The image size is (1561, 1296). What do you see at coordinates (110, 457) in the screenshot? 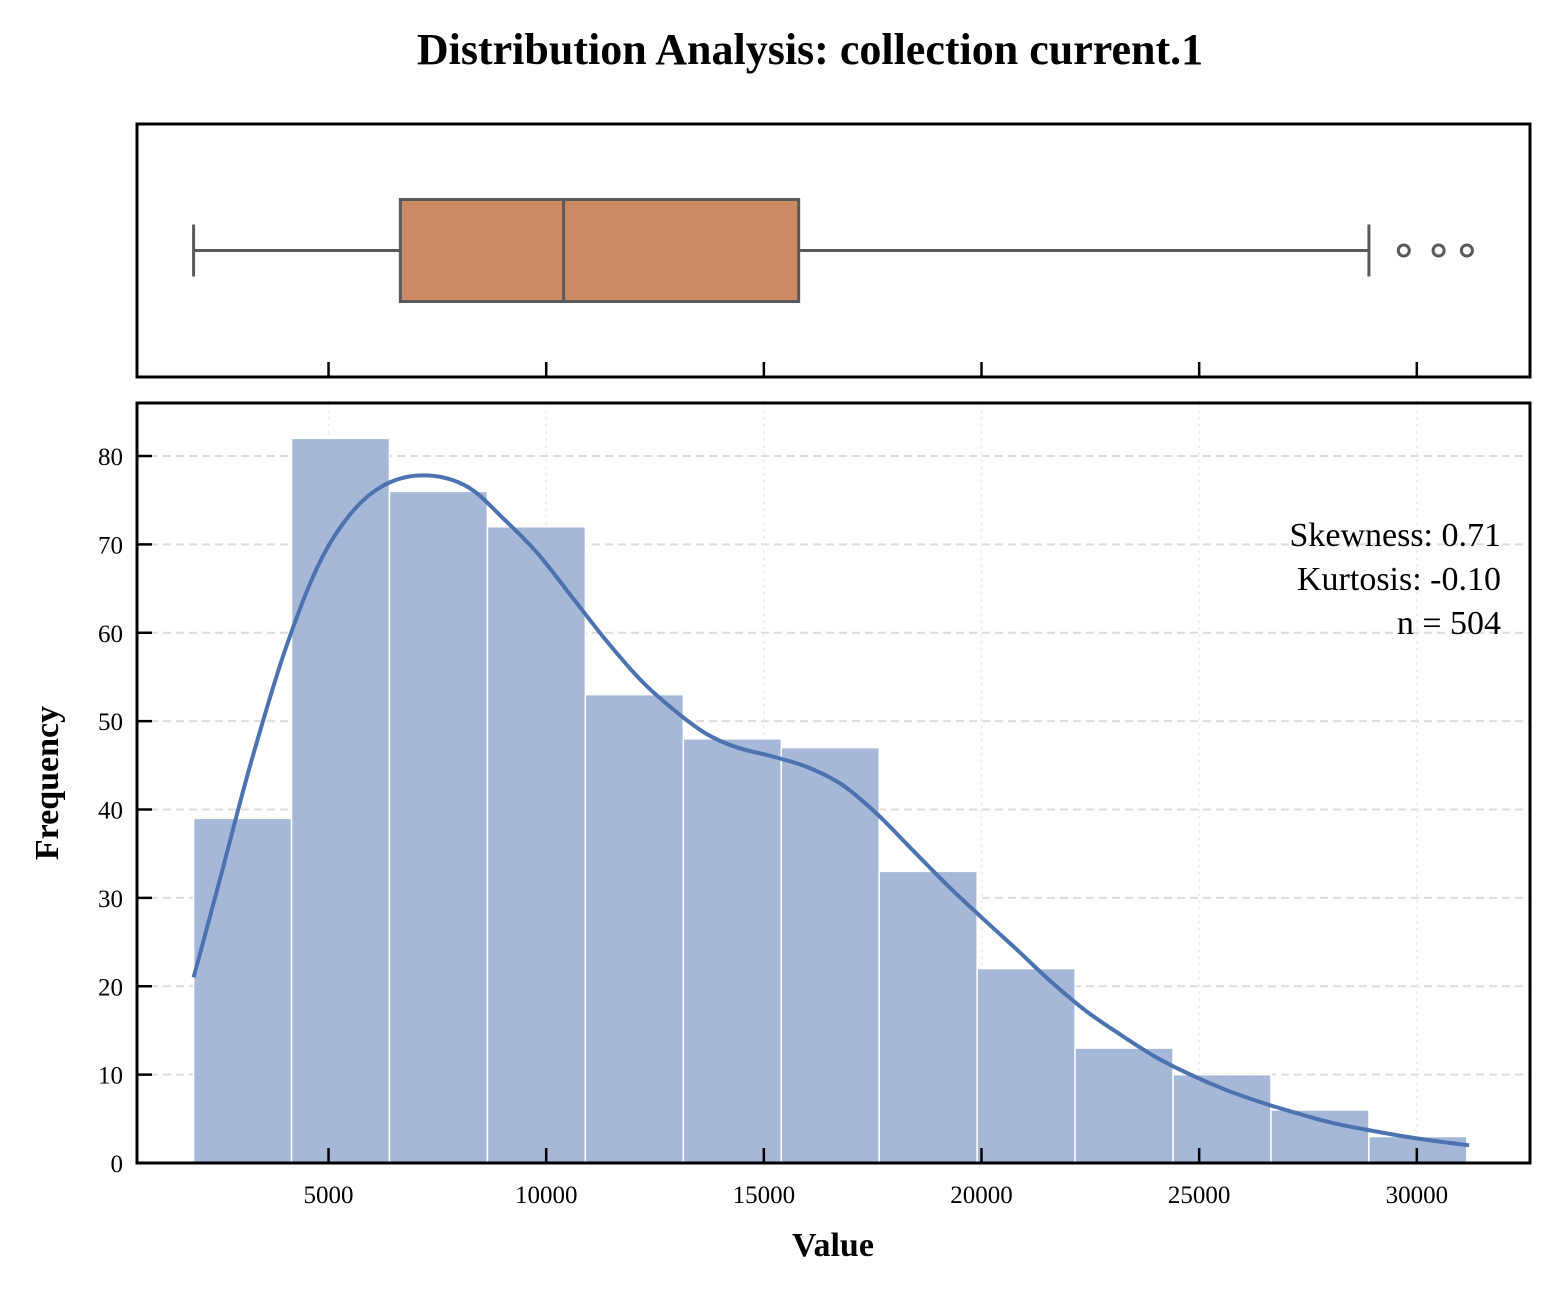
I see `y-tick-label: 80` at bounding box center [110, 457].